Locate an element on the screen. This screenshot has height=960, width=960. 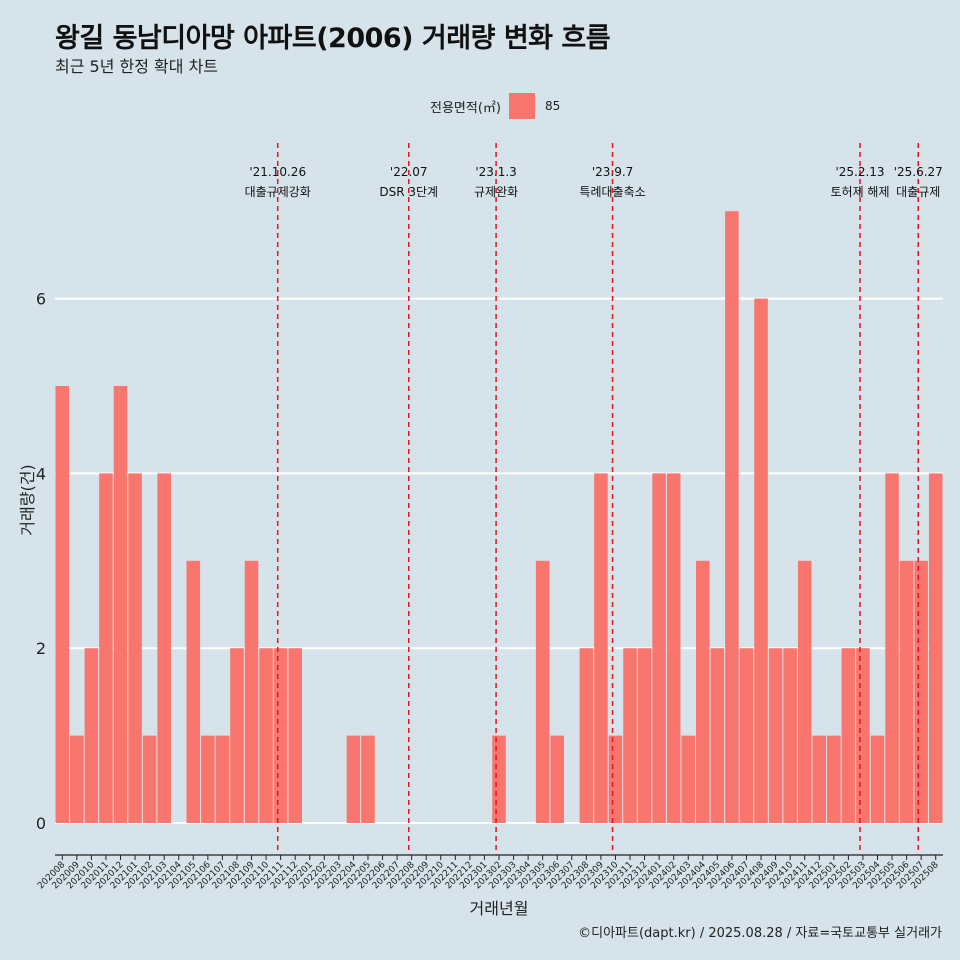
y-tick-label: 4 is located at coordinates (41, 473).